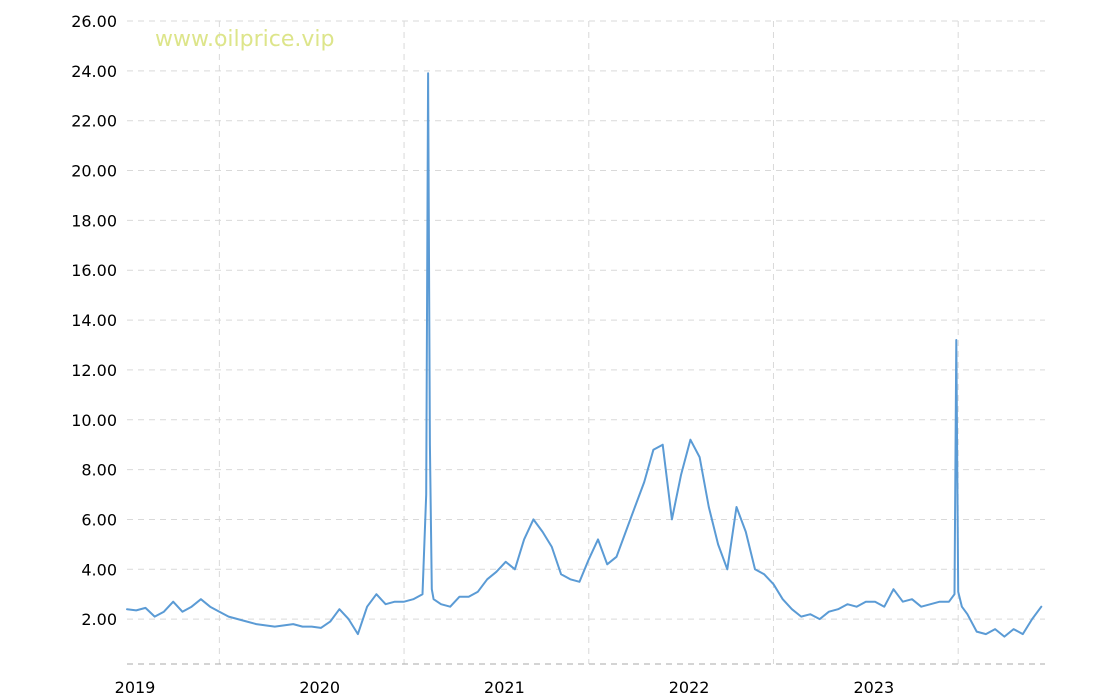 This screenshot has width=1110, height=700. I want to click on y-tick-label: 22.00, so click(94, 121).